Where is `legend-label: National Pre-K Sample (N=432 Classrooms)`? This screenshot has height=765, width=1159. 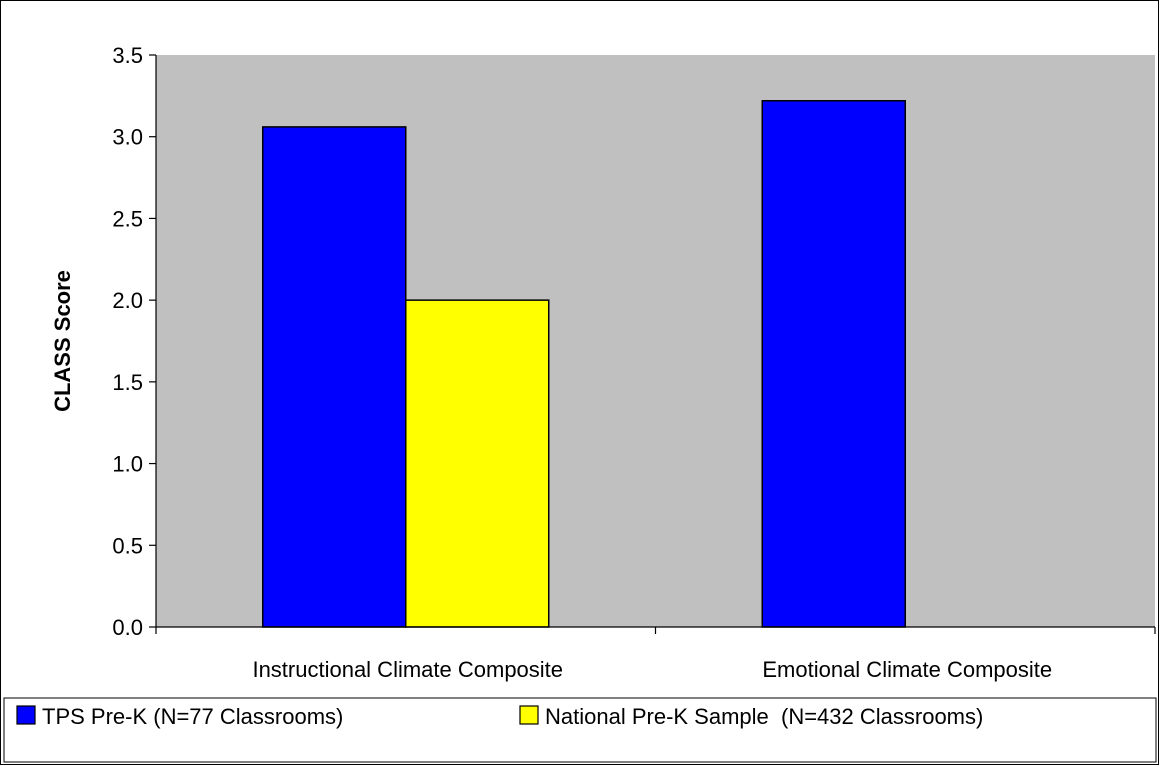 legend-label: National Pre-K Sample (N=432 Classrooms) is located at coordinates (764, 716).